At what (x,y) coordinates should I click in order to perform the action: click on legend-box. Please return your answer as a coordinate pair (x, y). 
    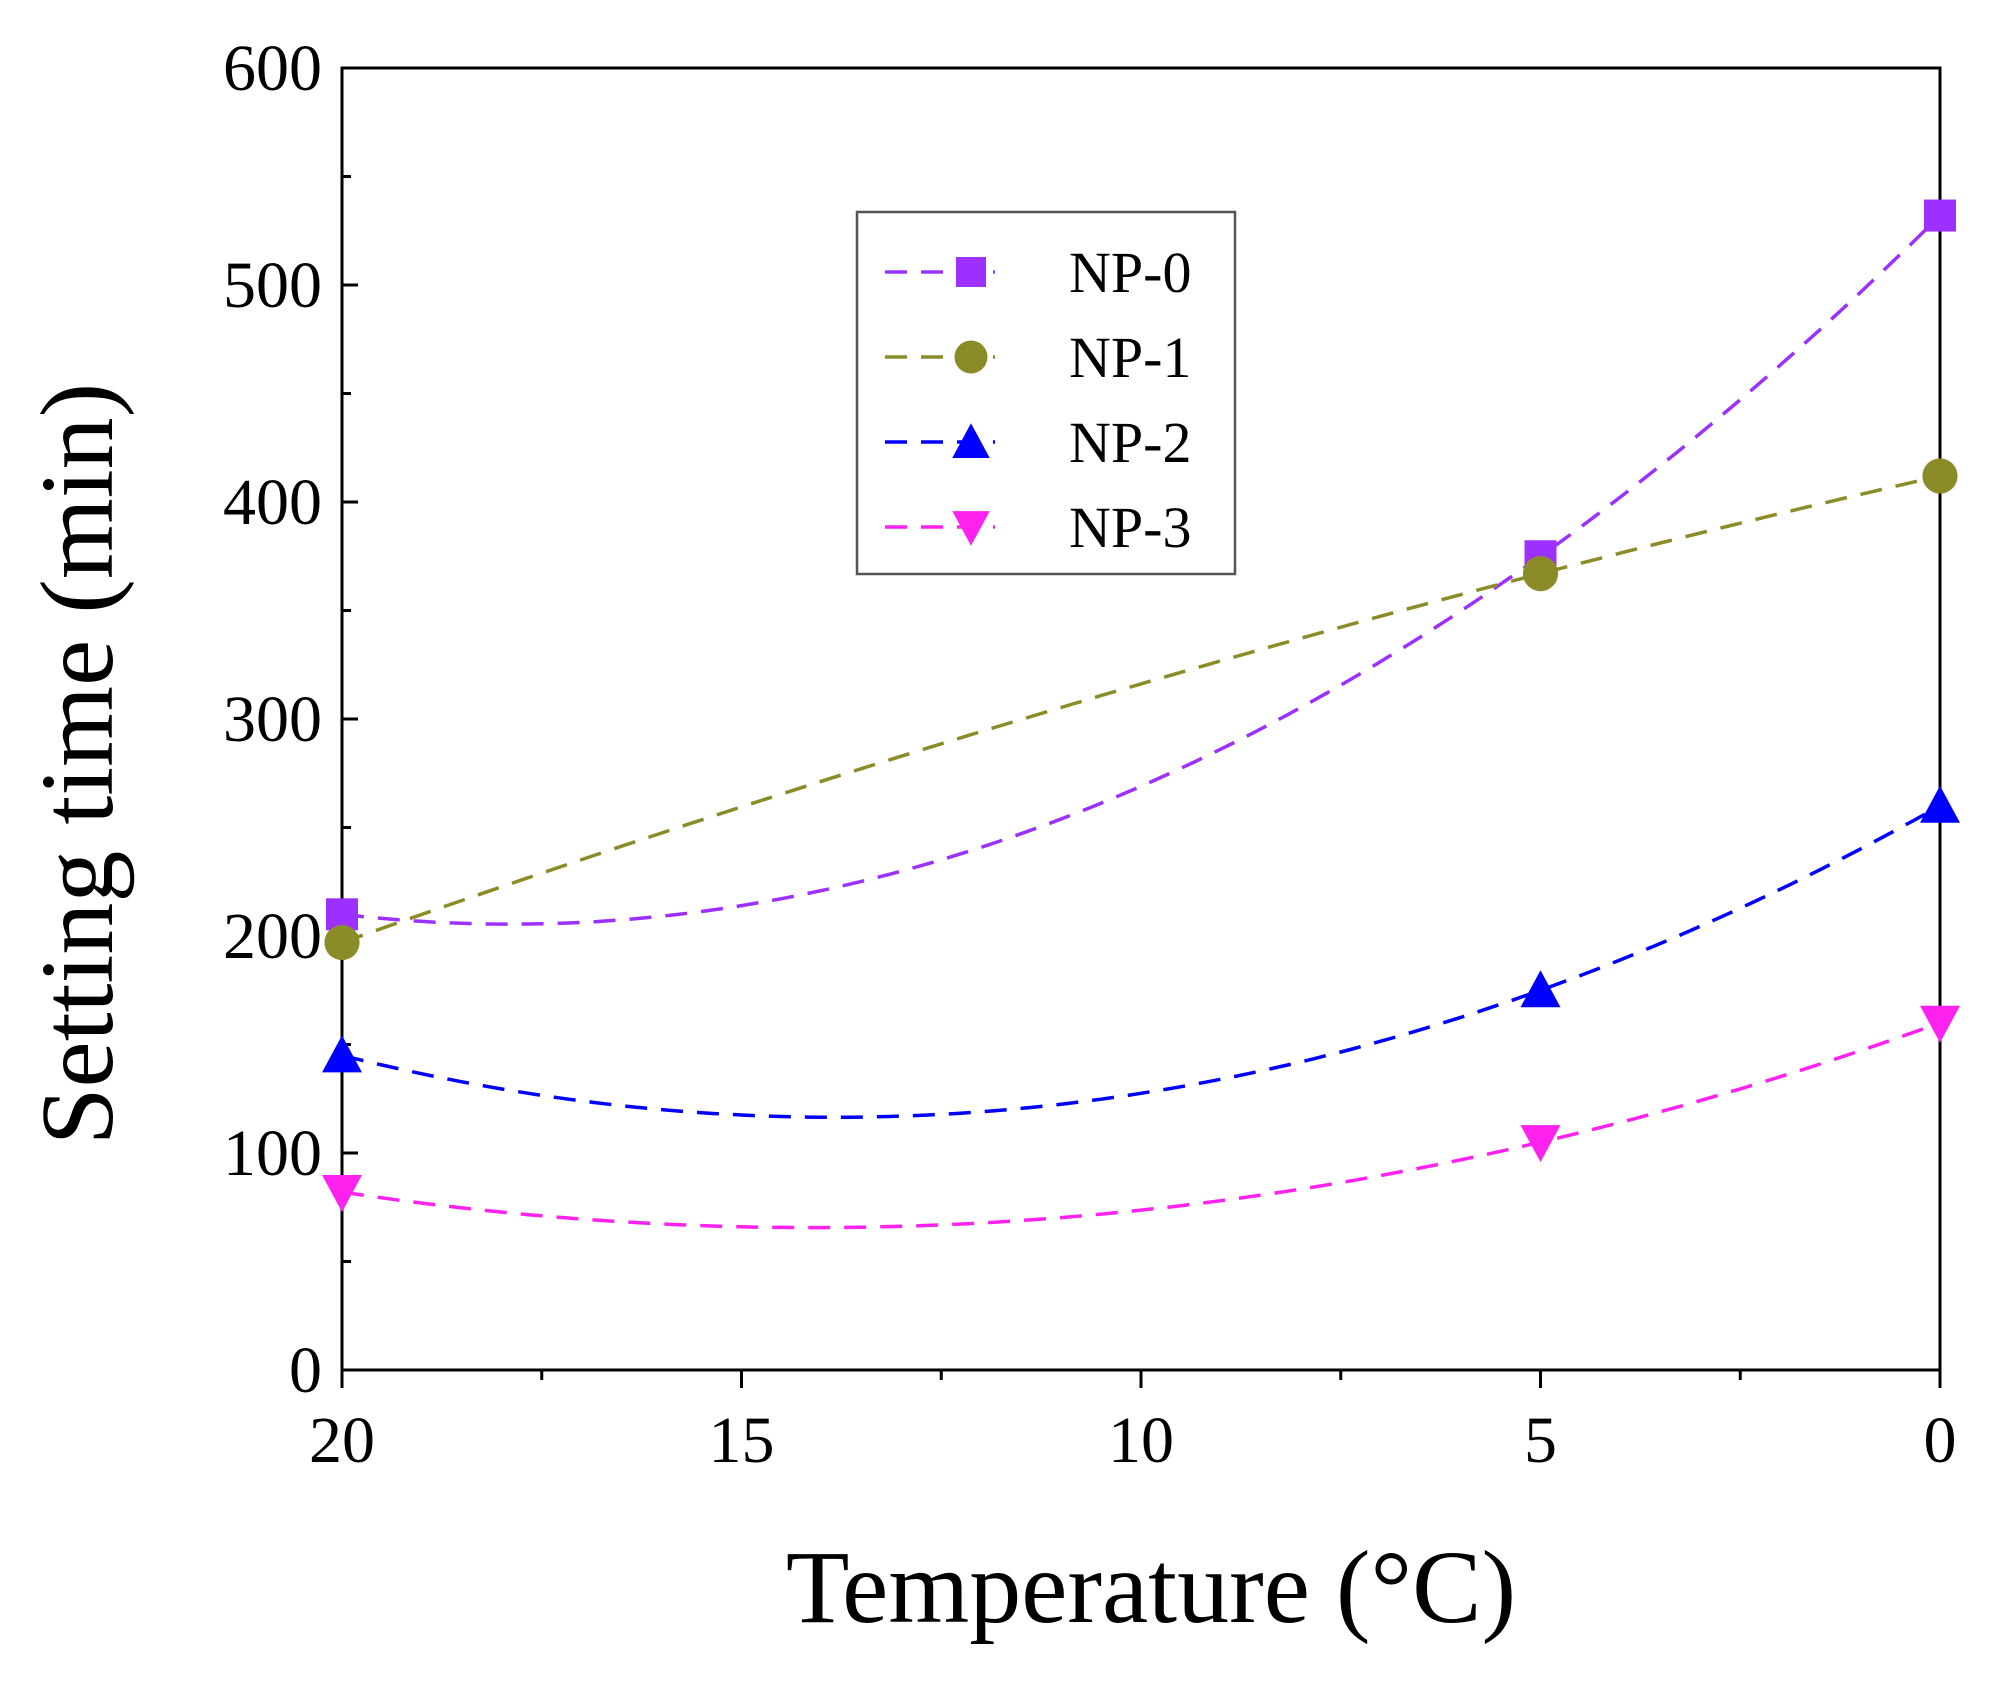
    Looking at the image, I should click on (1046, 393).